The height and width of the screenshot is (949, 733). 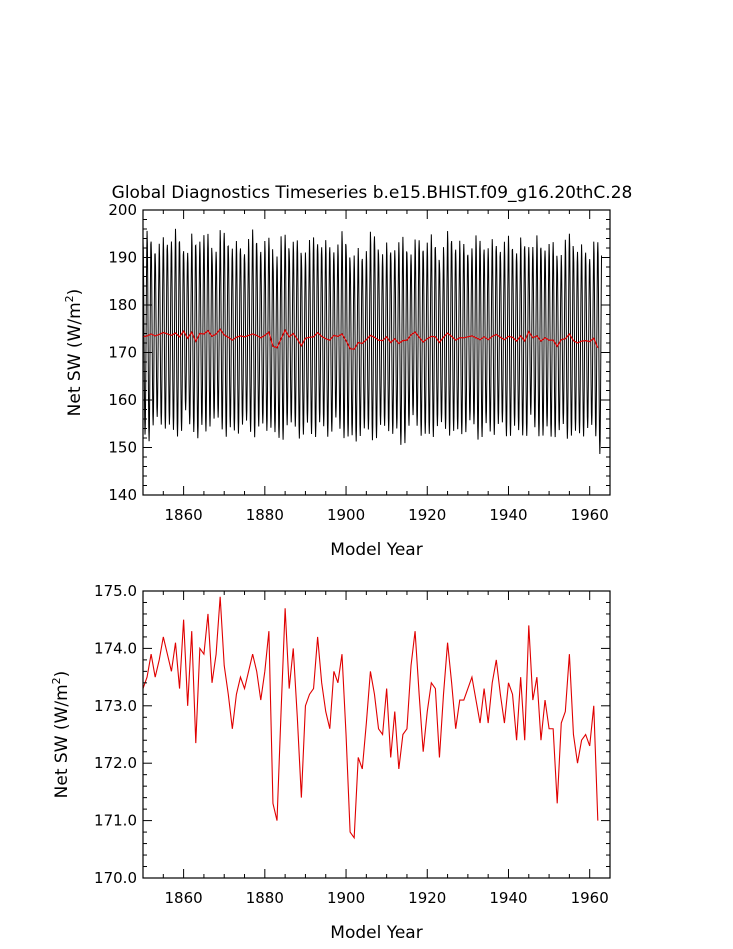 I want to click on x-axis-label-bottom: Model Year, so click(x=376, y=933).